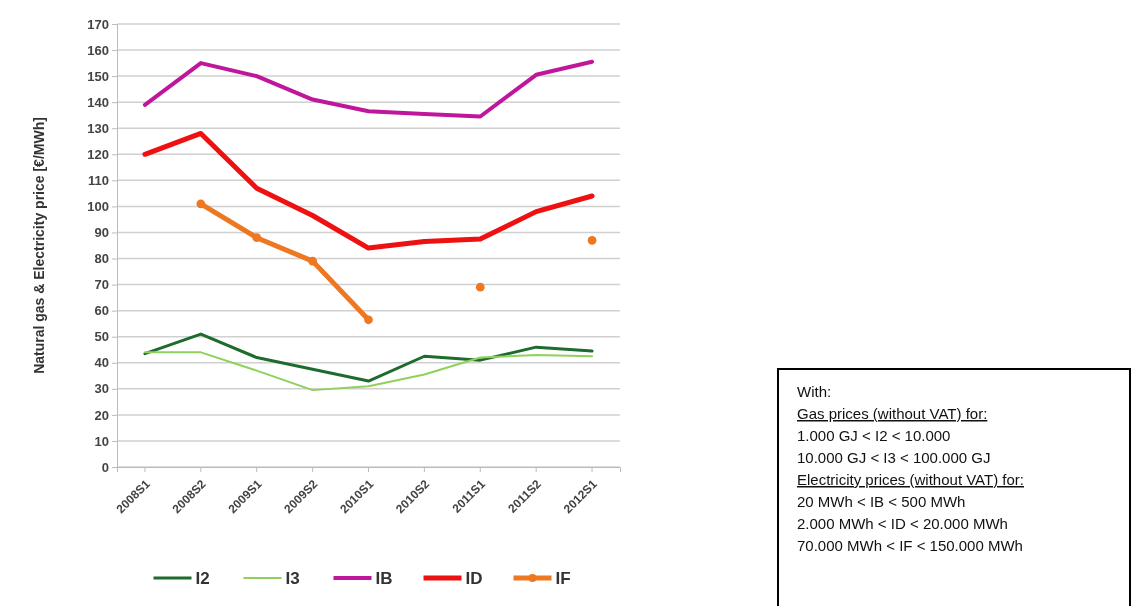  What do you see at coordinates (101, 337) in the screenshot?
I see `y-tick-label: 50` at bounding box center [101, 337].